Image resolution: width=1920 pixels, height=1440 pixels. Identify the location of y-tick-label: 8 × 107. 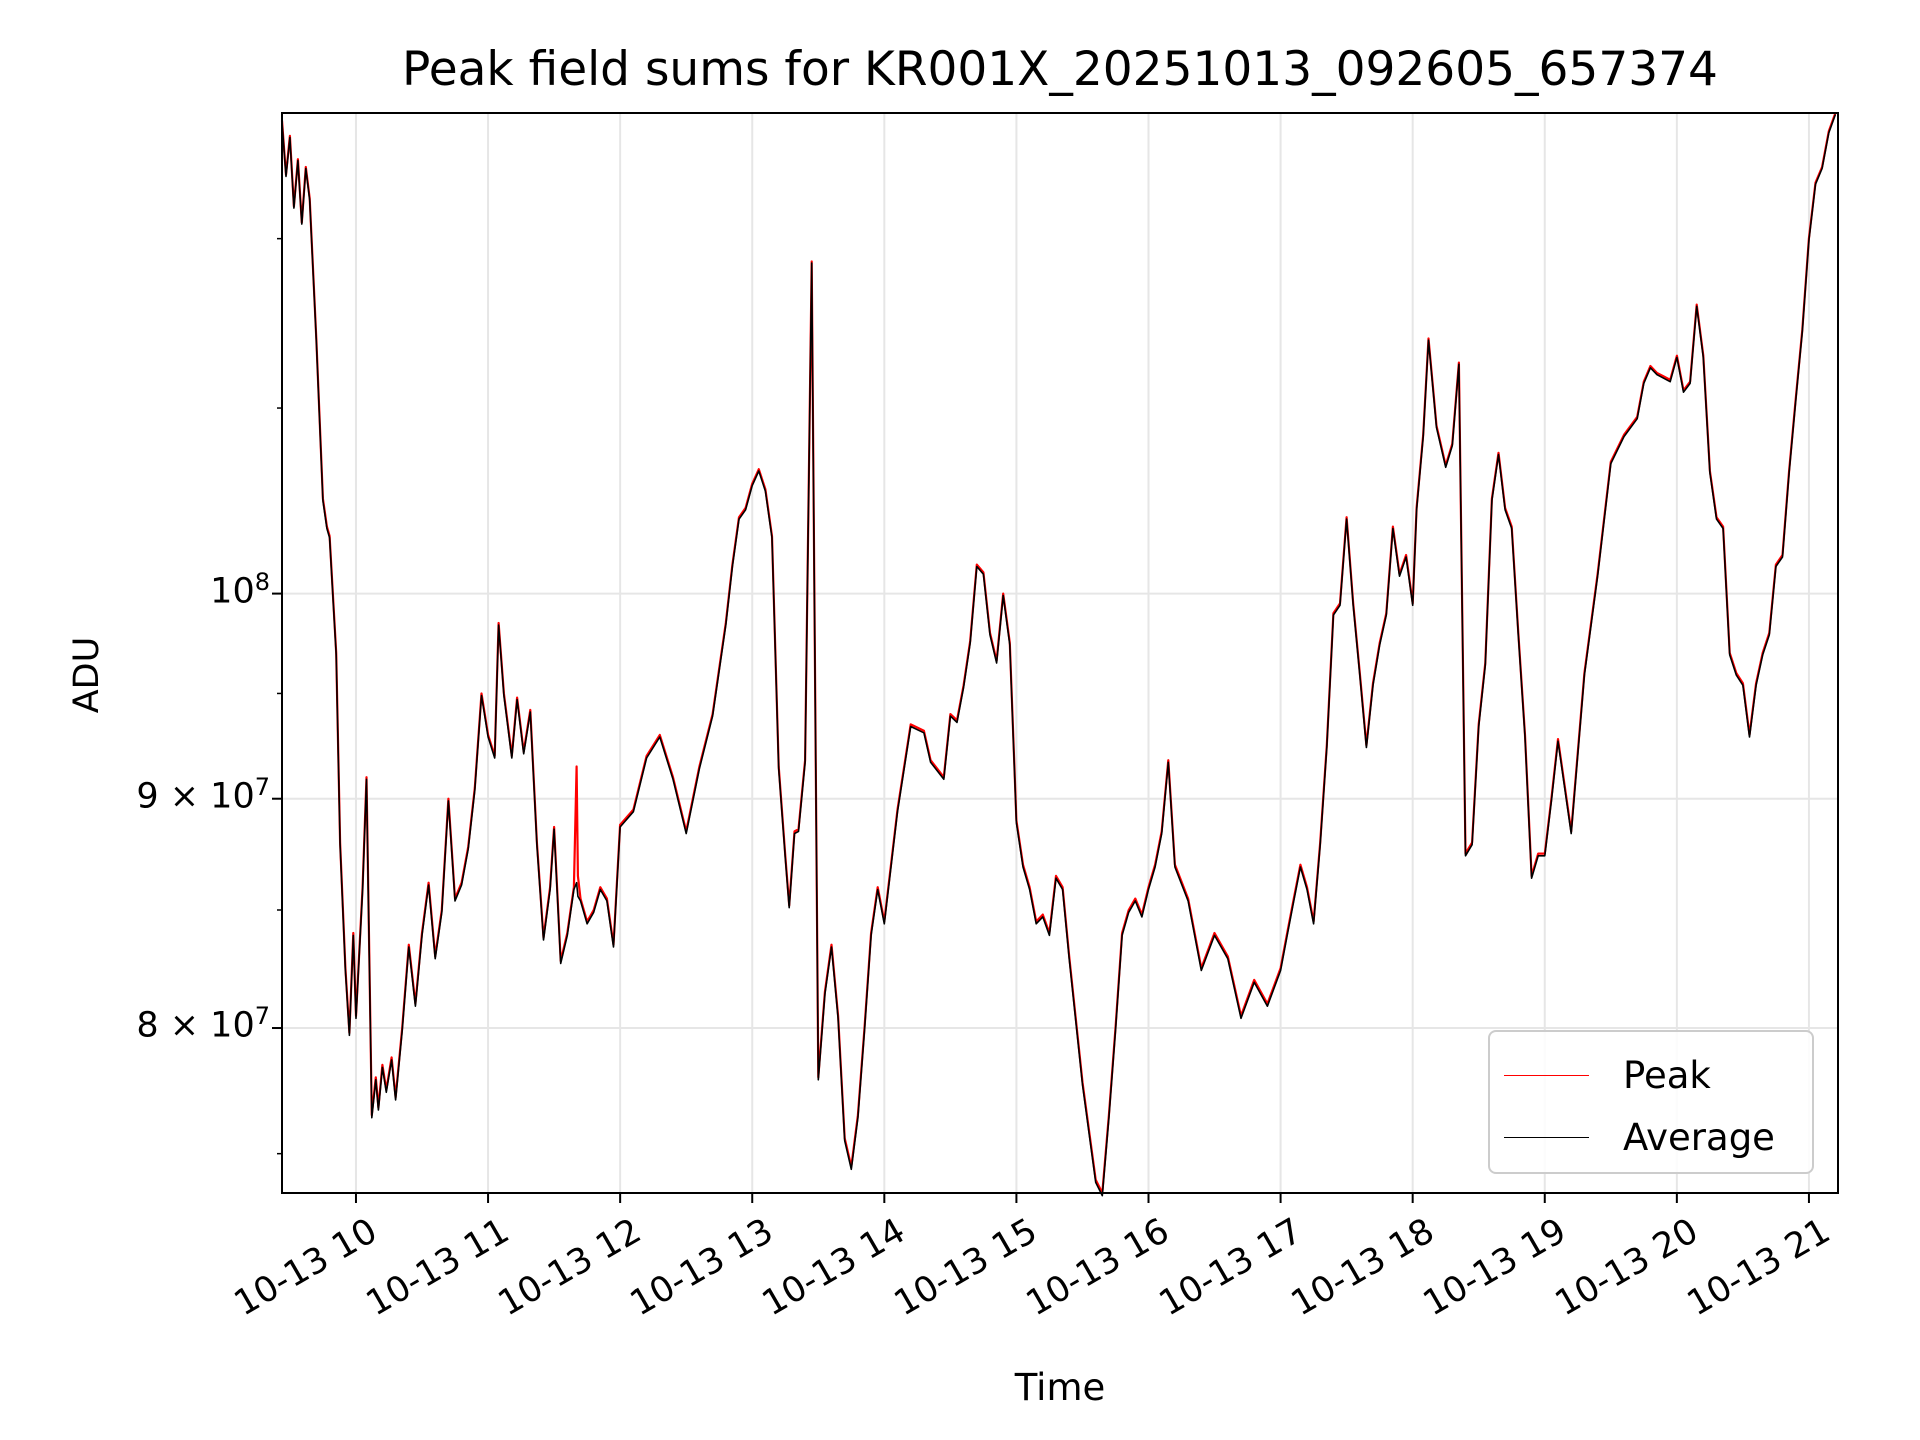
(203, 1024).